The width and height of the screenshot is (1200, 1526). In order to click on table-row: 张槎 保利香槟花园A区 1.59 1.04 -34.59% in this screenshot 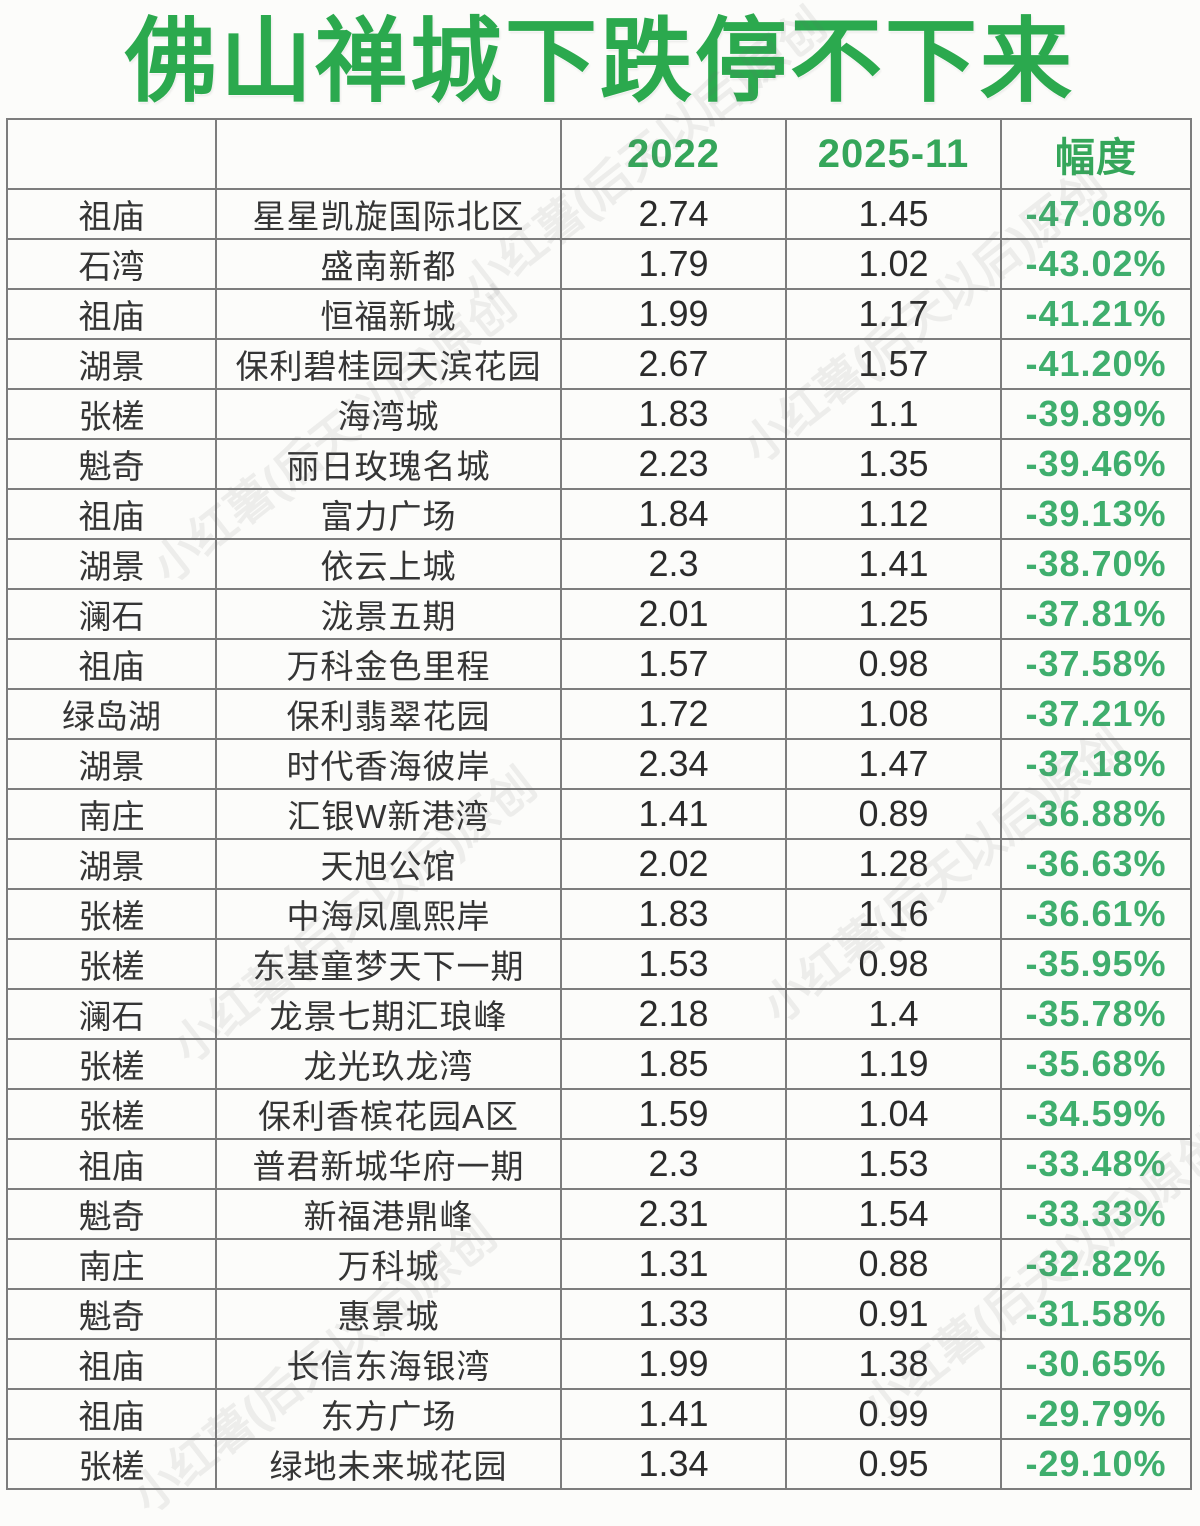, I will do `click(599, 1114)`.